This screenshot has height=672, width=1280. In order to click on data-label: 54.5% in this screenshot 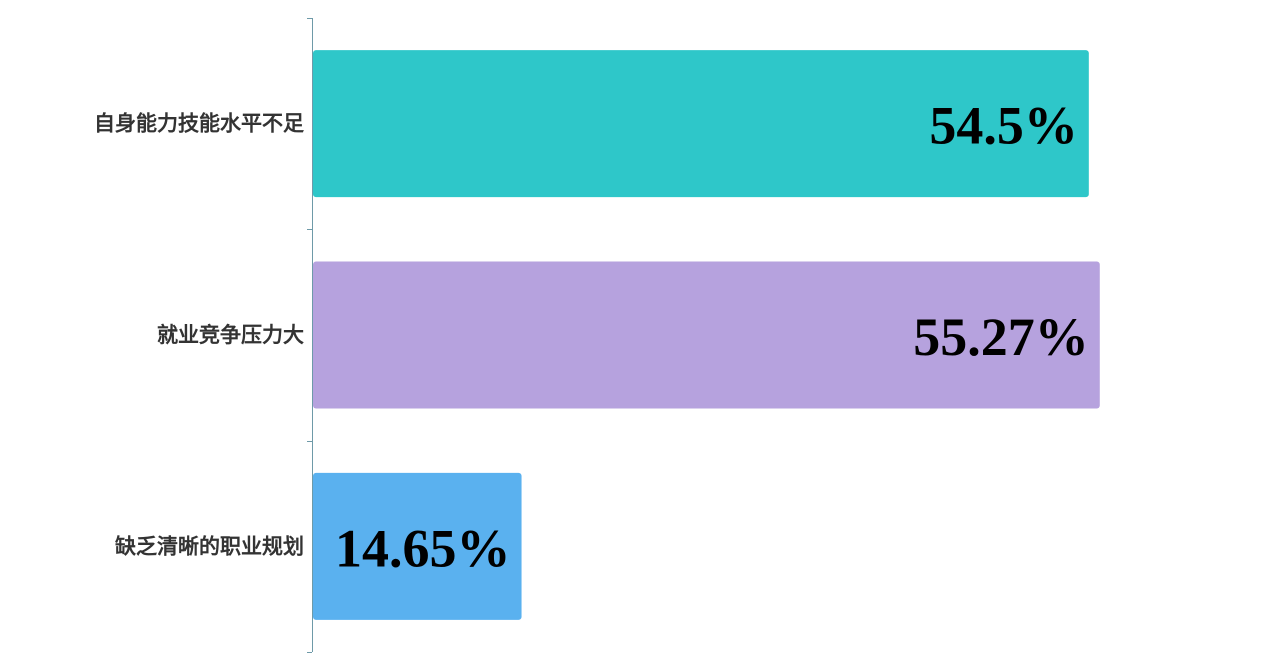, I will do `click(1003, 126)`.